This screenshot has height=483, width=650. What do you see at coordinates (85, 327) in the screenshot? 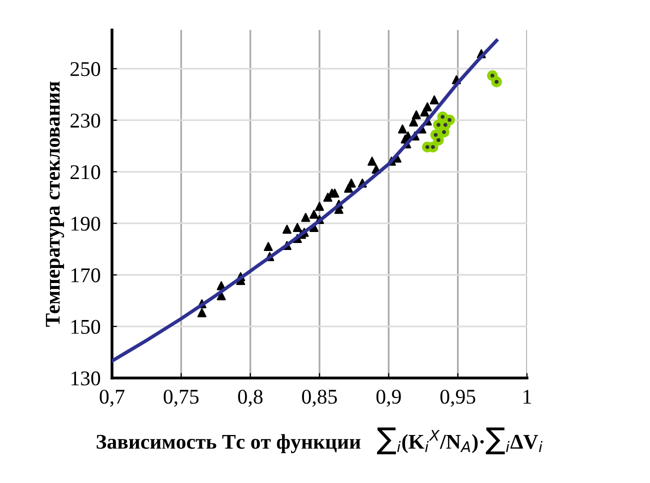
I see `y-tick-label: 150` at bounding box center [85, 327].